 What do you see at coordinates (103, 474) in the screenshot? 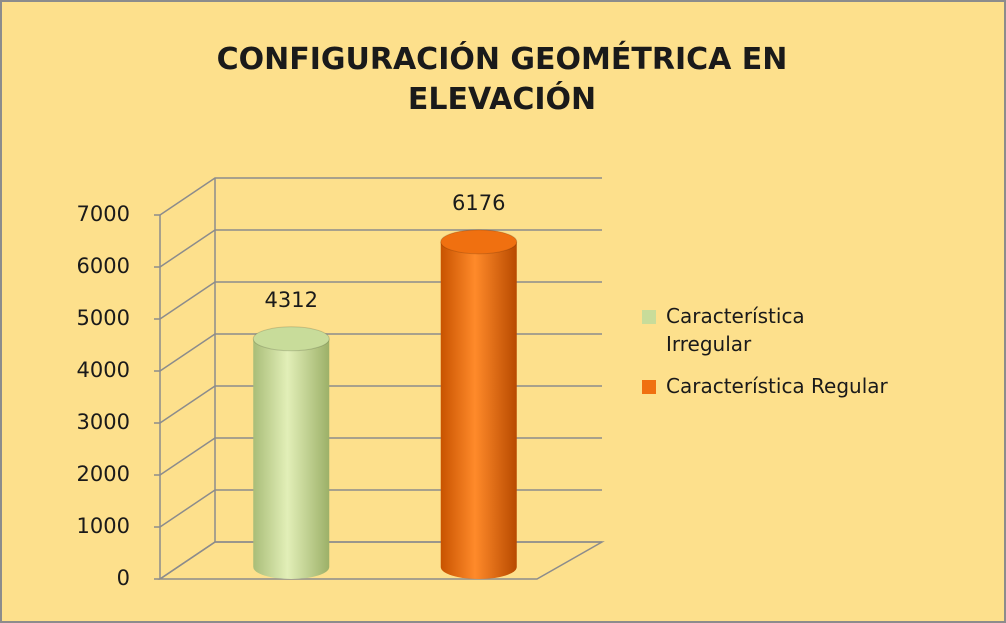
I see `y-tick-label: 2000` at bounding box center [103, 474].